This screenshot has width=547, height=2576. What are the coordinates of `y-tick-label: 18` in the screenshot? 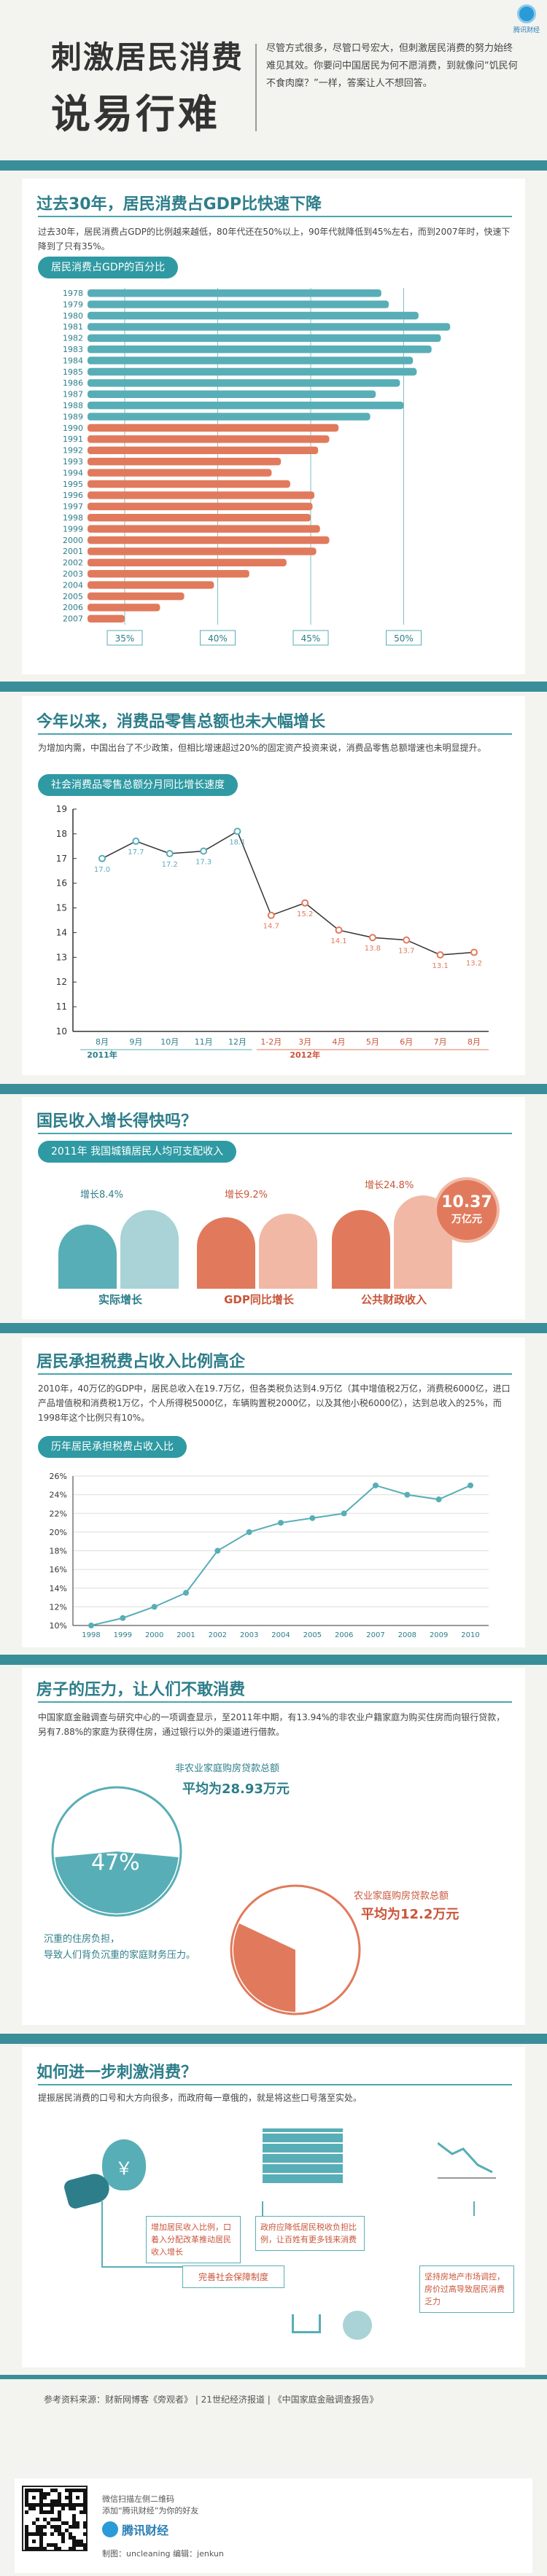 It's located at (61, 834).